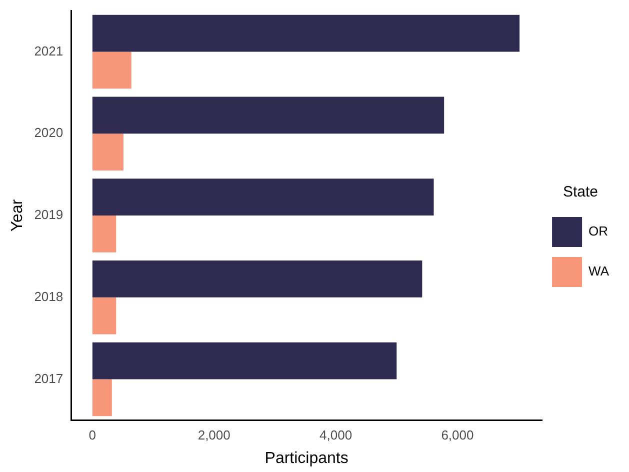 This screenshot has height=472, width=629. What do you see at coordinates (598, 231) in the screenshot?
I see `legend-label: OR` at bounding box center [598, 231].